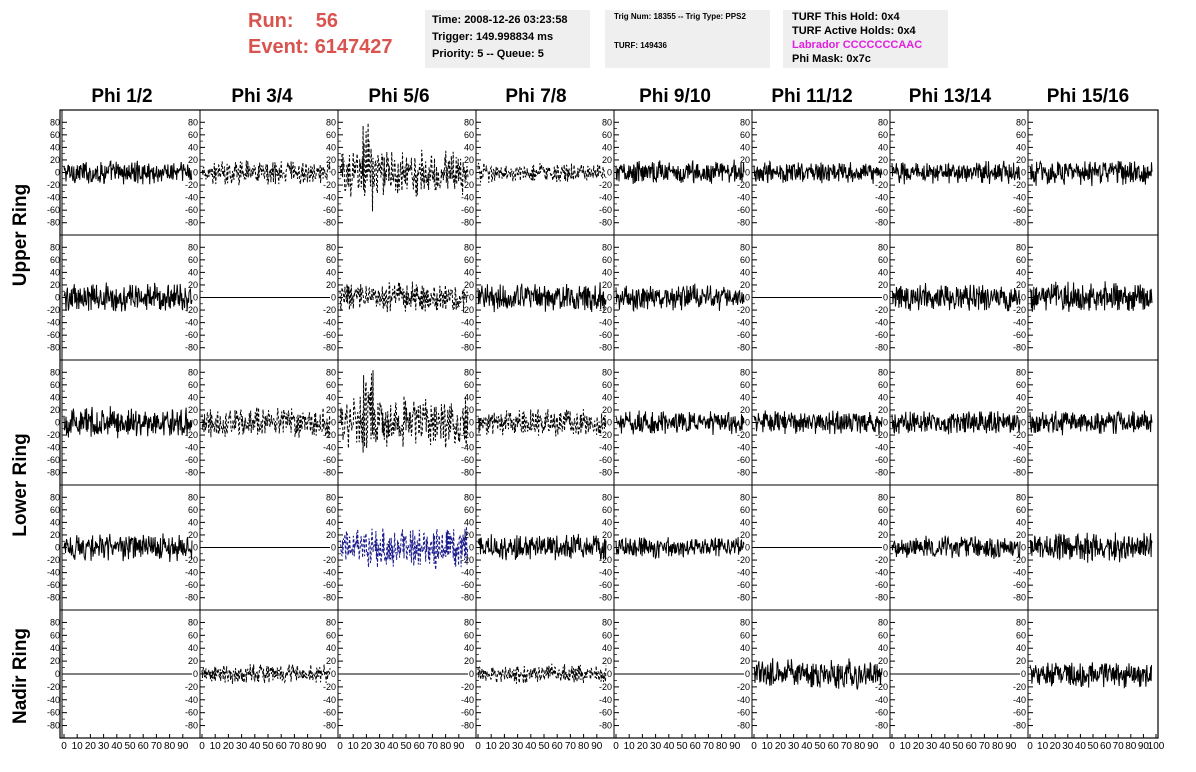 This screenshot has height=772, width=1196. Describe the element at coordinates (846, 17) in the screenshot. I see `turf-hold-text: TURF This Hold: 0x4` at that location.